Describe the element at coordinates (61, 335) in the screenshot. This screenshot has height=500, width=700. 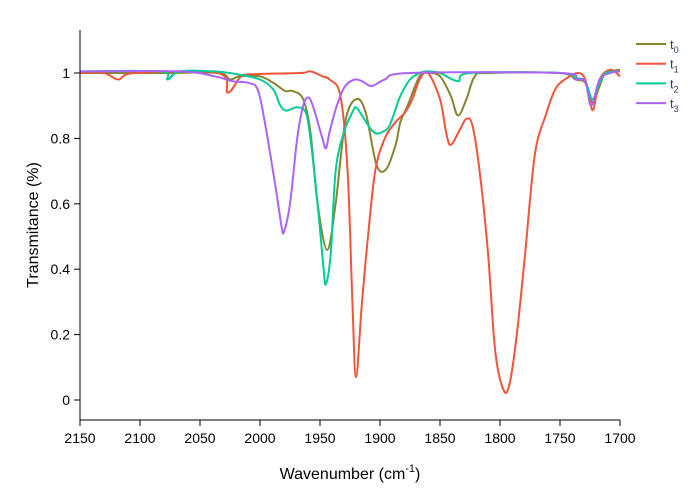
I see `y-tick-label: 0.2` at that location.